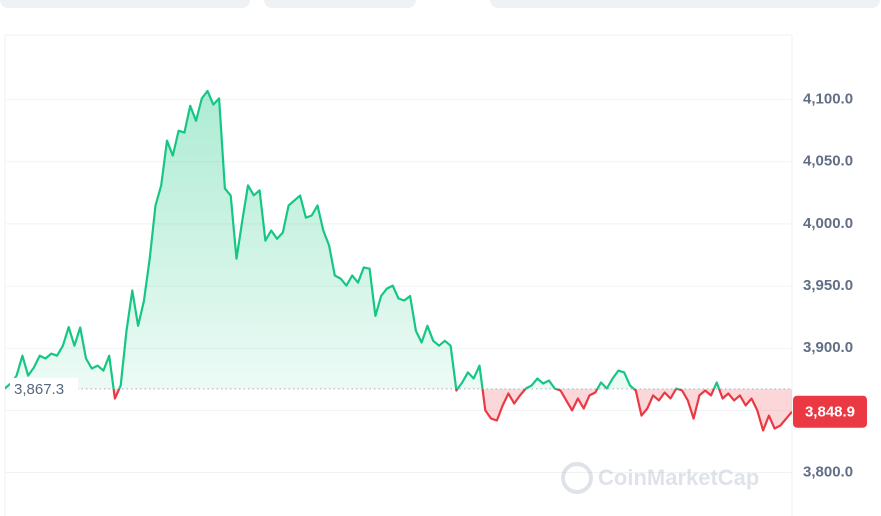 This screenshot has height=516, width=881. What do you see at coordinates (39, 389) in the screenshot?
I see `baseline-label: 3,867.3` at bounding box center [39, 389].